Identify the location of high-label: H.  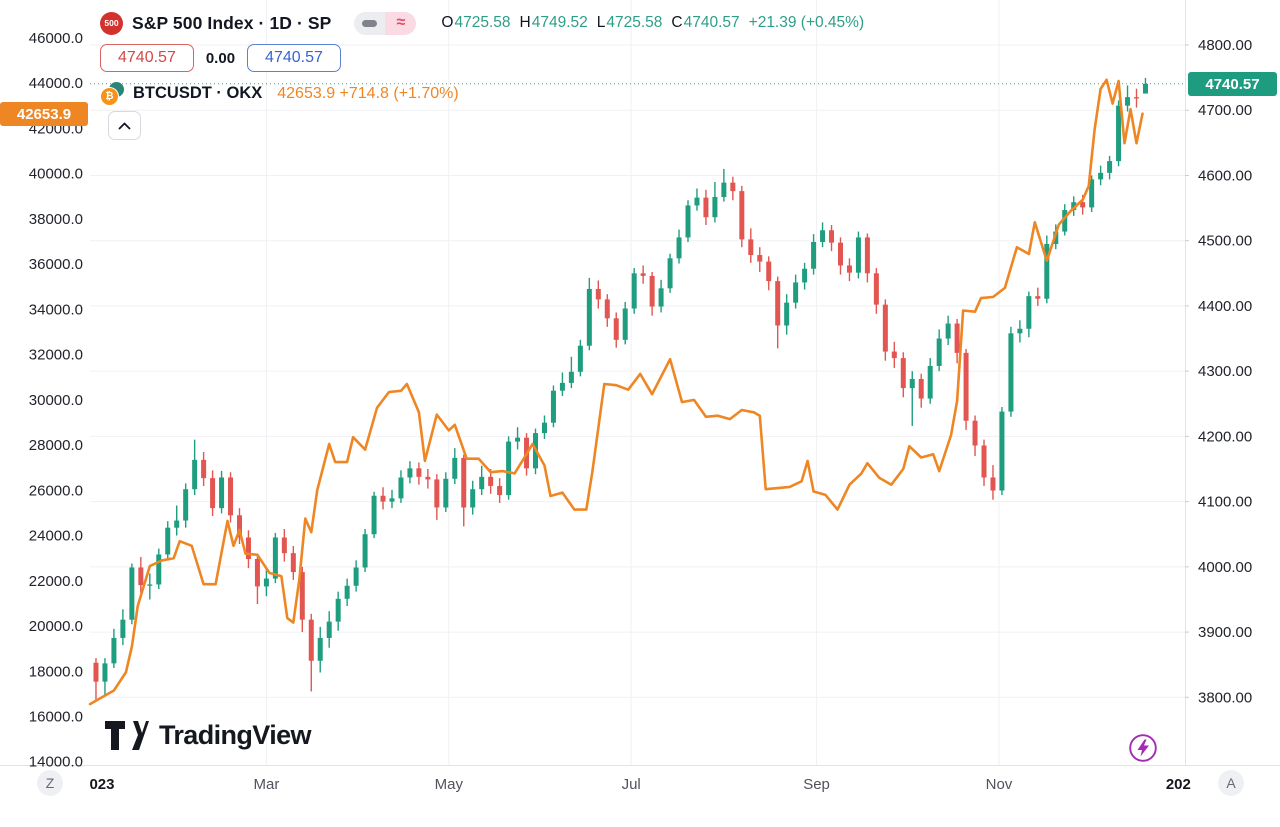
(525, 22).